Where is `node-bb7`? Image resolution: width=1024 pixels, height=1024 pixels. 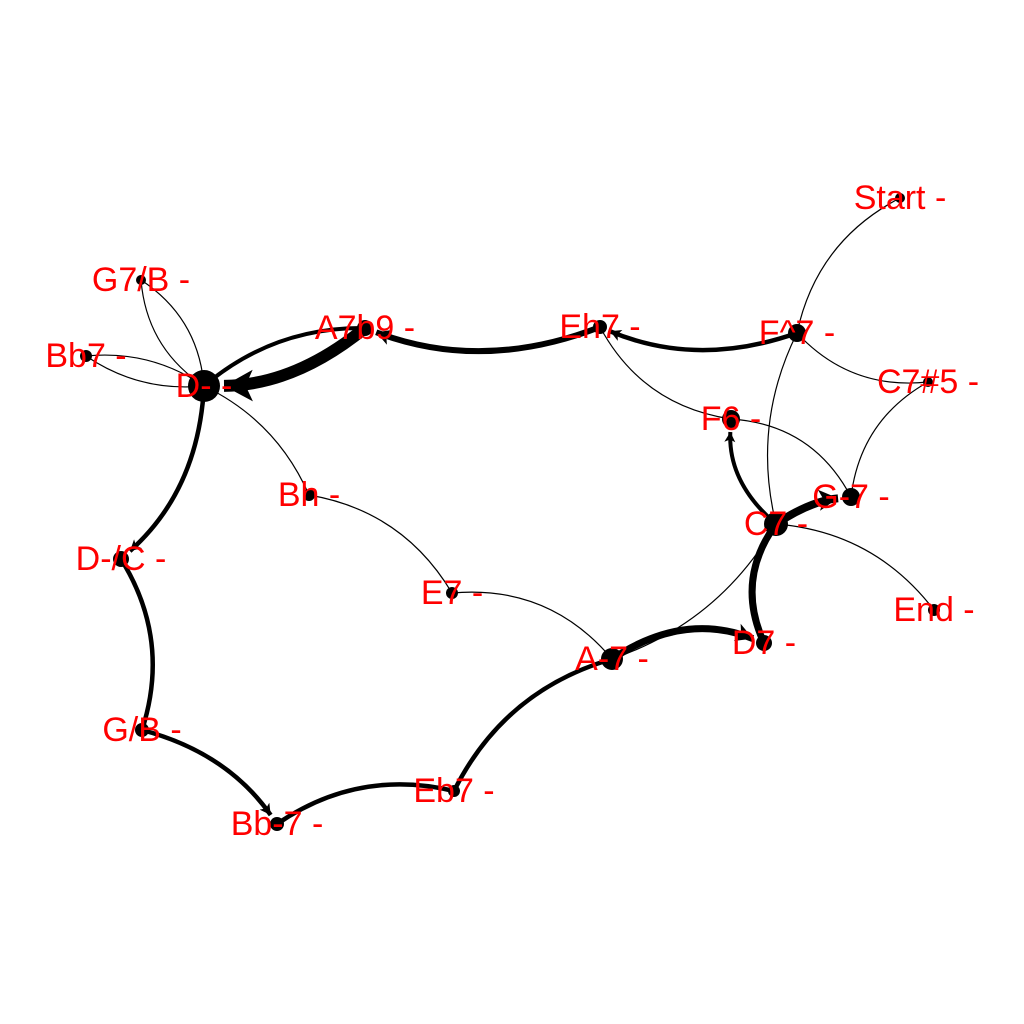 node-bb7 is located at coordinates (86, 356).